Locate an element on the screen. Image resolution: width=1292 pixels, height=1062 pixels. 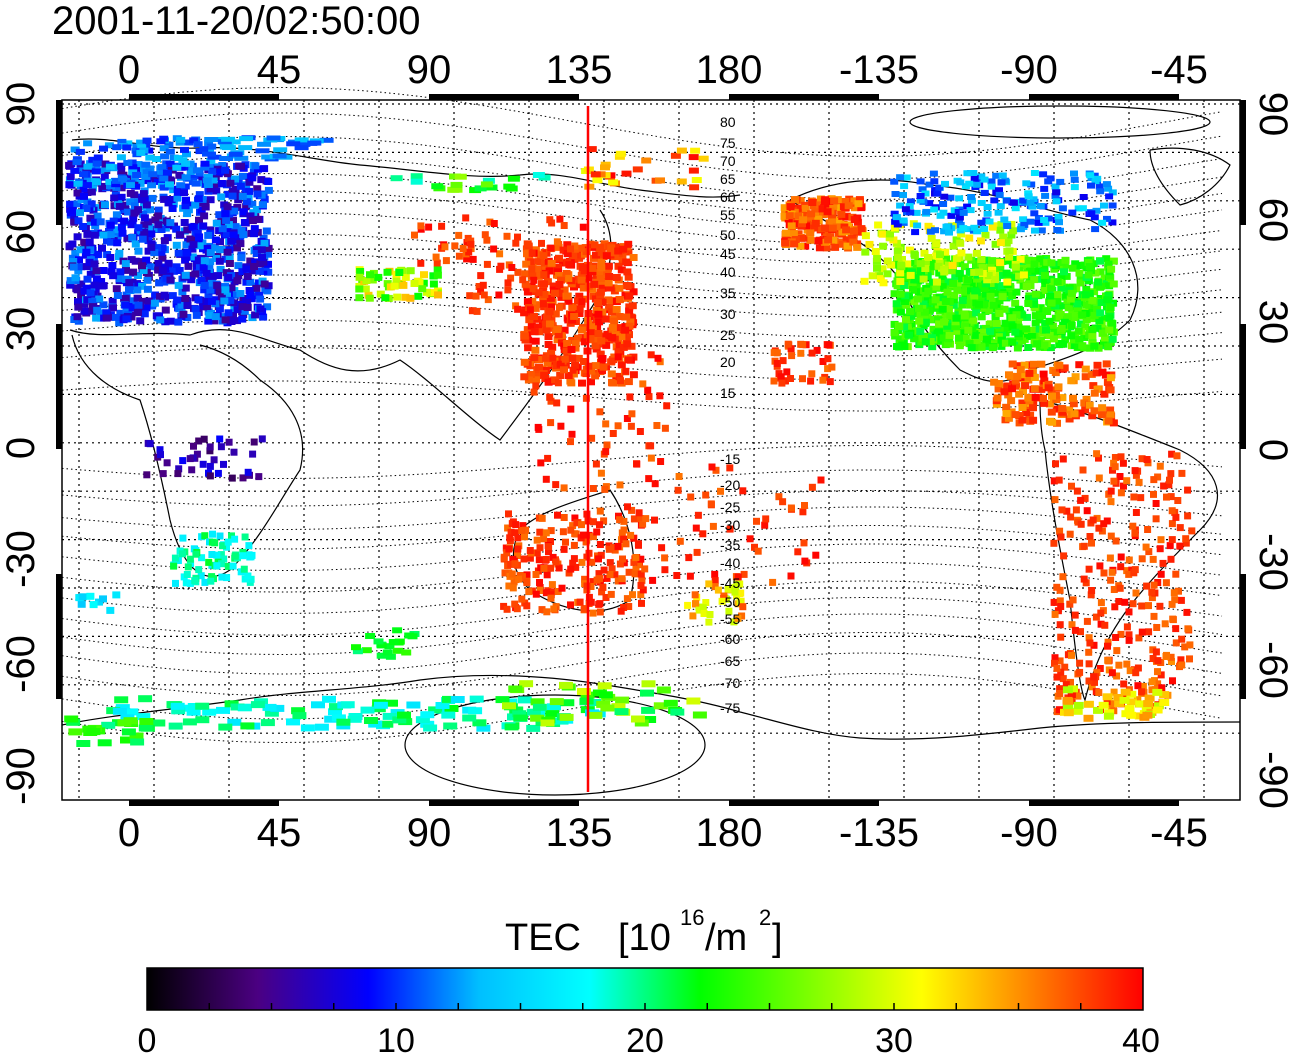
colorbar-unit-exp2: 2 is located at coordinates (765, 917).